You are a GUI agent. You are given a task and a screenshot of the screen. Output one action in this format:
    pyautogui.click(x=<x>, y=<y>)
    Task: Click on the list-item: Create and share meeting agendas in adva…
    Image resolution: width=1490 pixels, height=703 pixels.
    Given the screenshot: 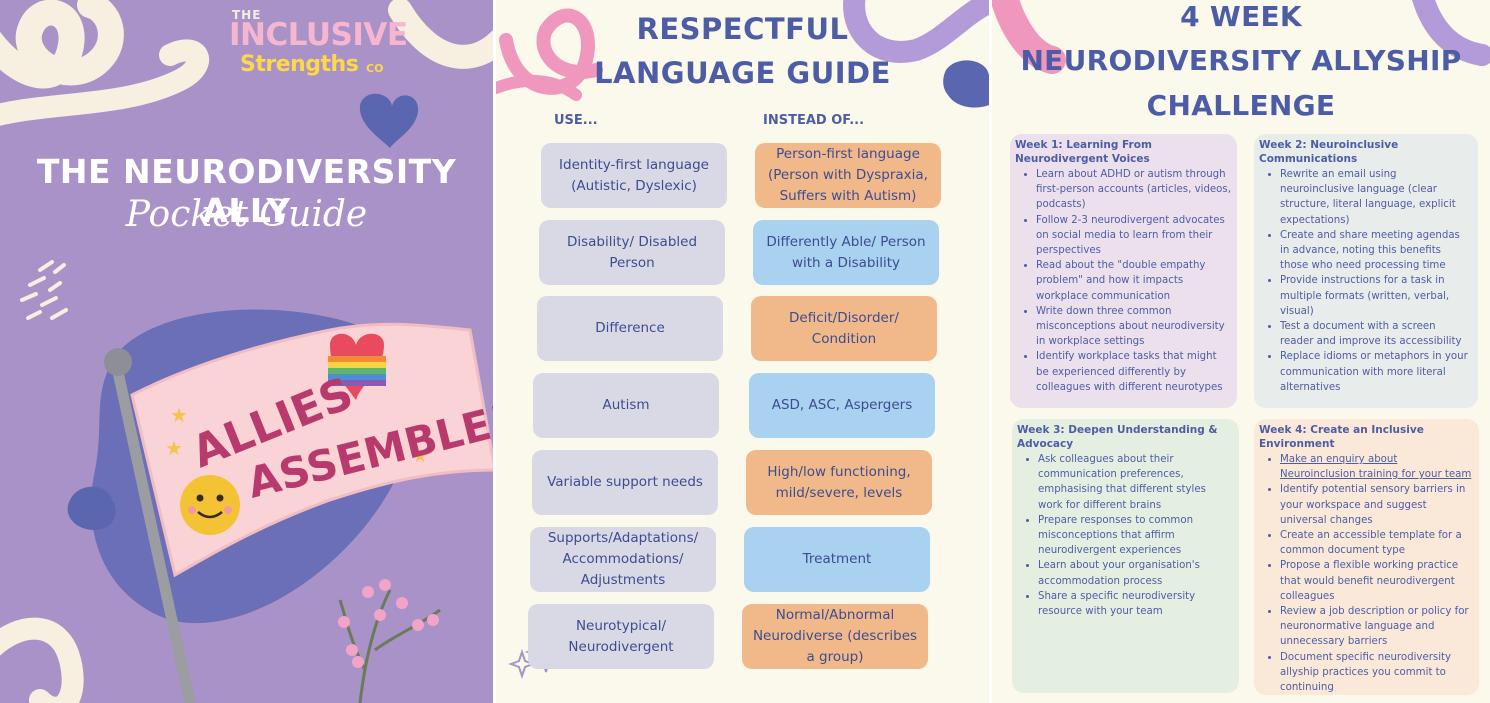 What is the action you would take?
    pyautogui.click(x=1376, y=251)
    